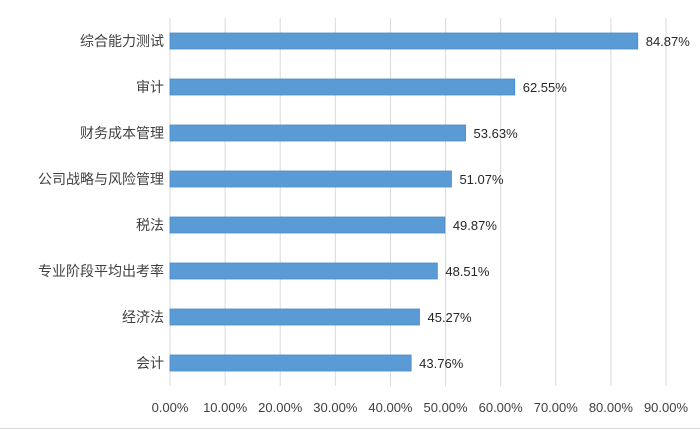 This screenshot has width=700, height=430. I want to click on x-tick-label: 60.00%, so click(501, 407).